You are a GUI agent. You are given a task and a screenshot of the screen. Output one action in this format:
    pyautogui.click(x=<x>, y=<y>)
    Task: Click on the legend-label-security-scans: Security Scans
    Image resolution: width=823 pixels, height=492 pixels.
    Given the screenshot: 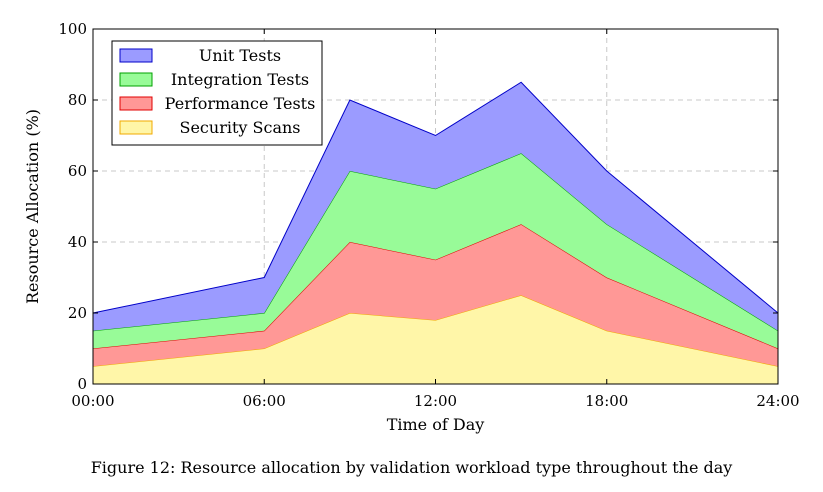 What is the action you would take?
    pyautogui.click(x=240, y=127)
    